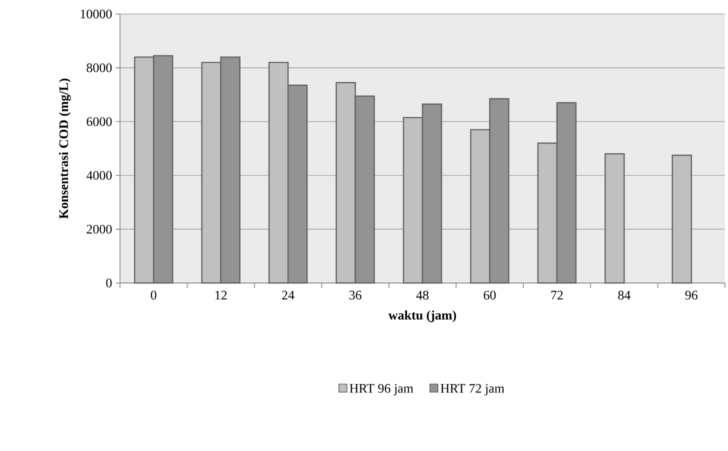  I want to click on x-tick-label: 12, so click(221, 295).